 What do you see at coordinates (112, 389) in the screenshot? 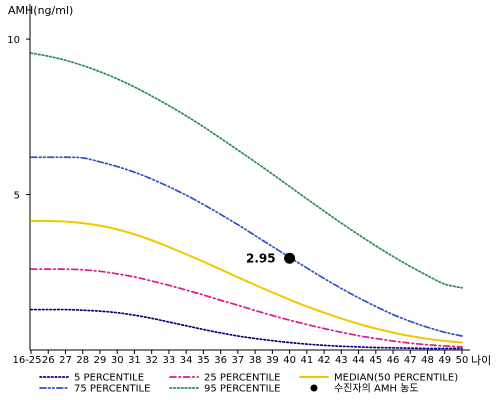
I see `legend-label: 75 PERCENTILE` at bounding box center [112, 389].